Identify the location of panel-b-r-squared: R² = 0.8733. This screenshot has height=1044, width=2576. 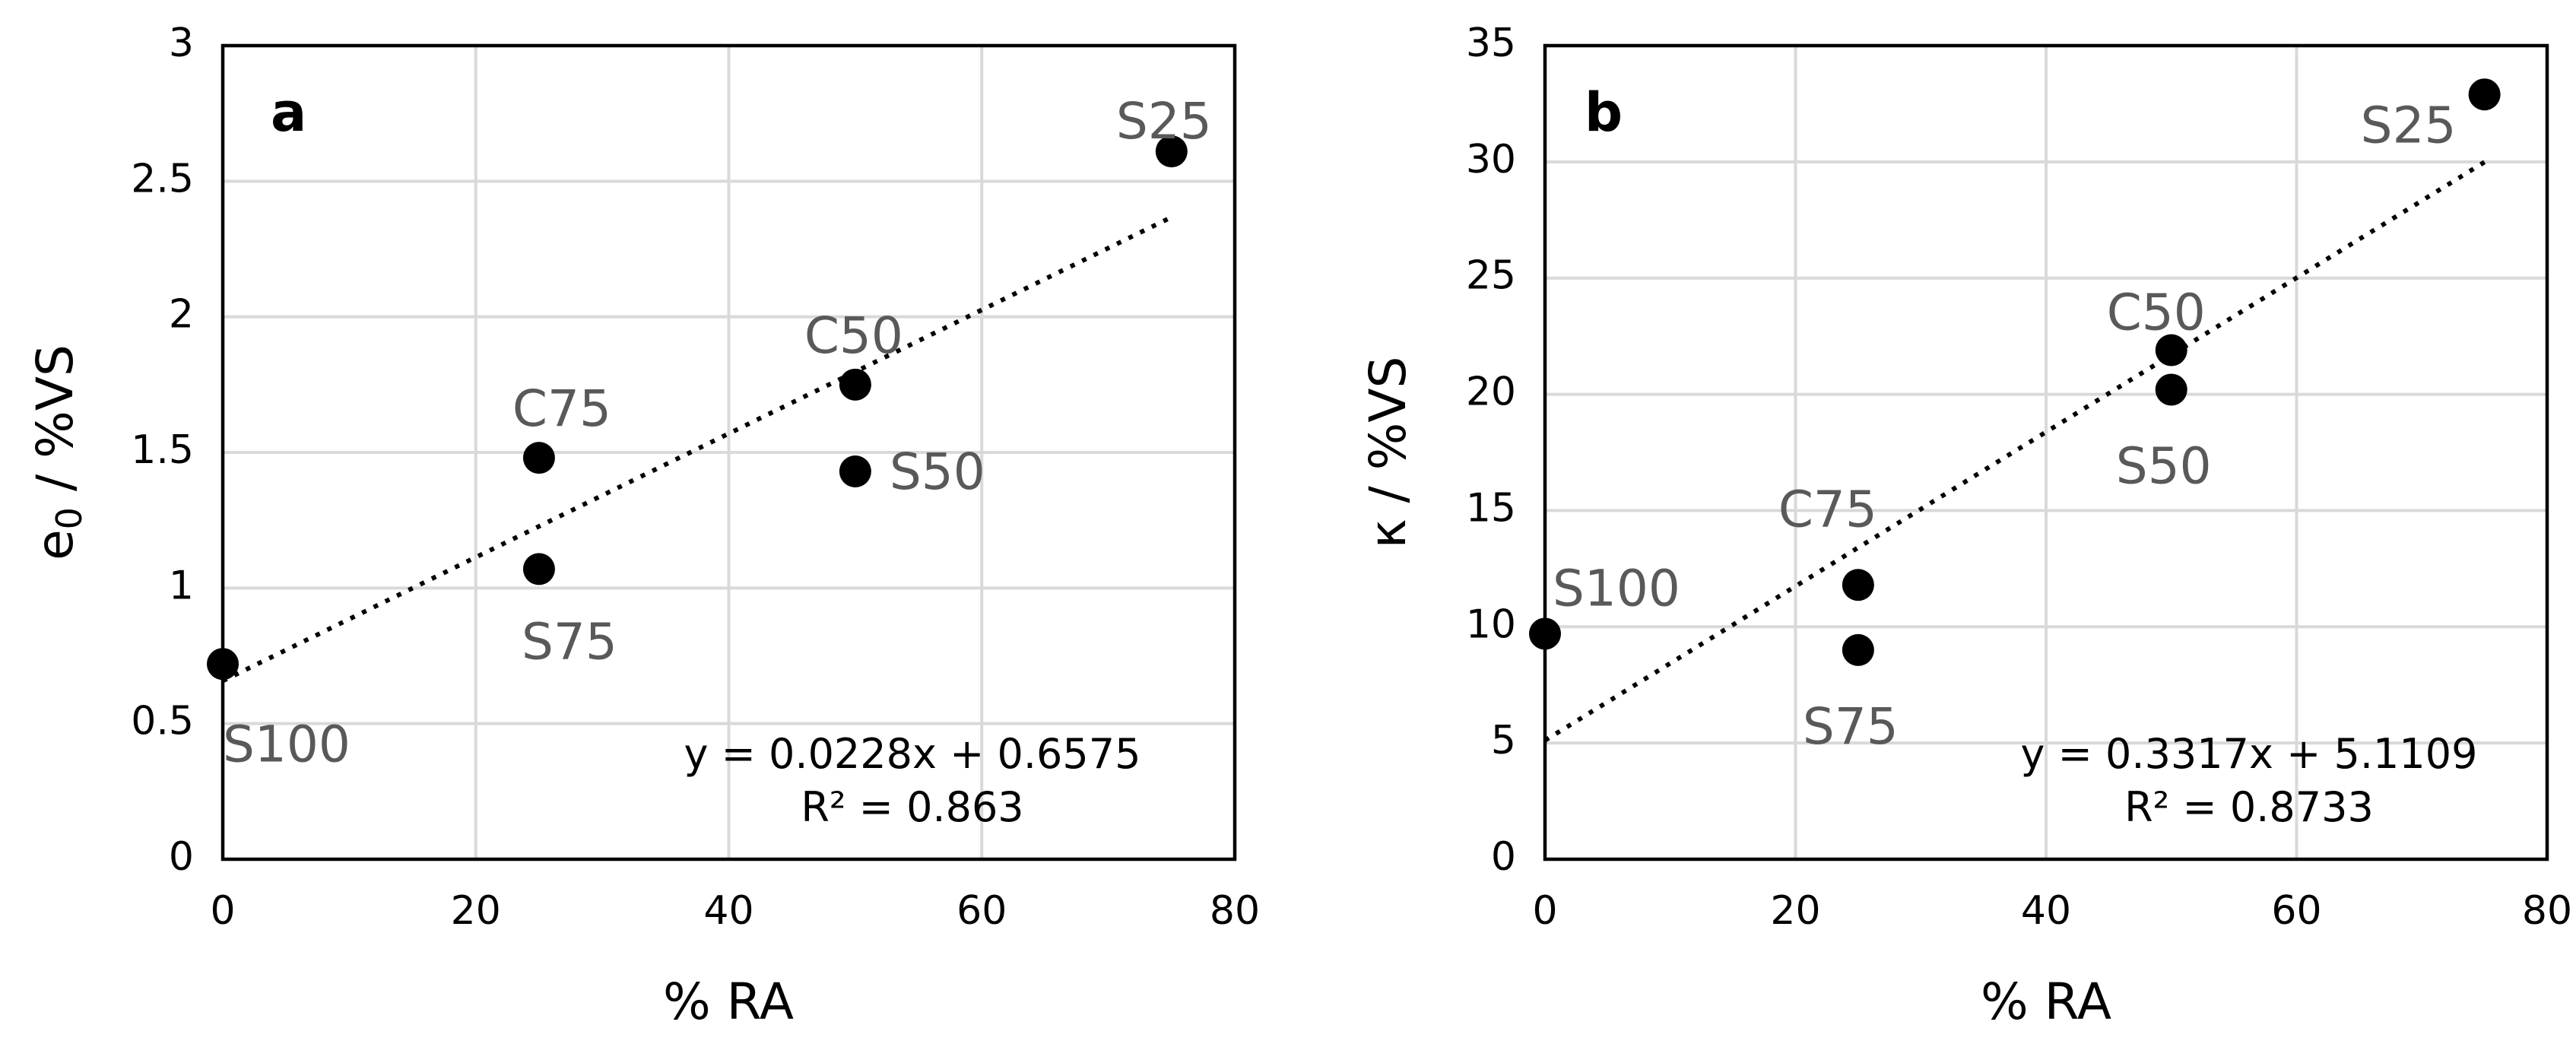
(2249, 807).